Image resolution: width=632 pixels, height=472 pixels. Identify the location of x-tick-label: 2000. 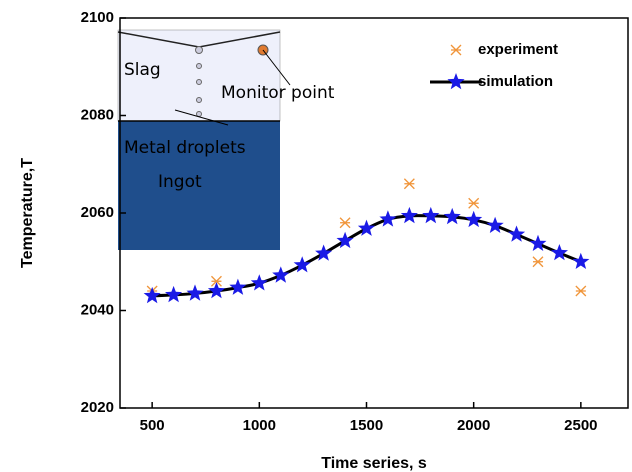
(473, 425).